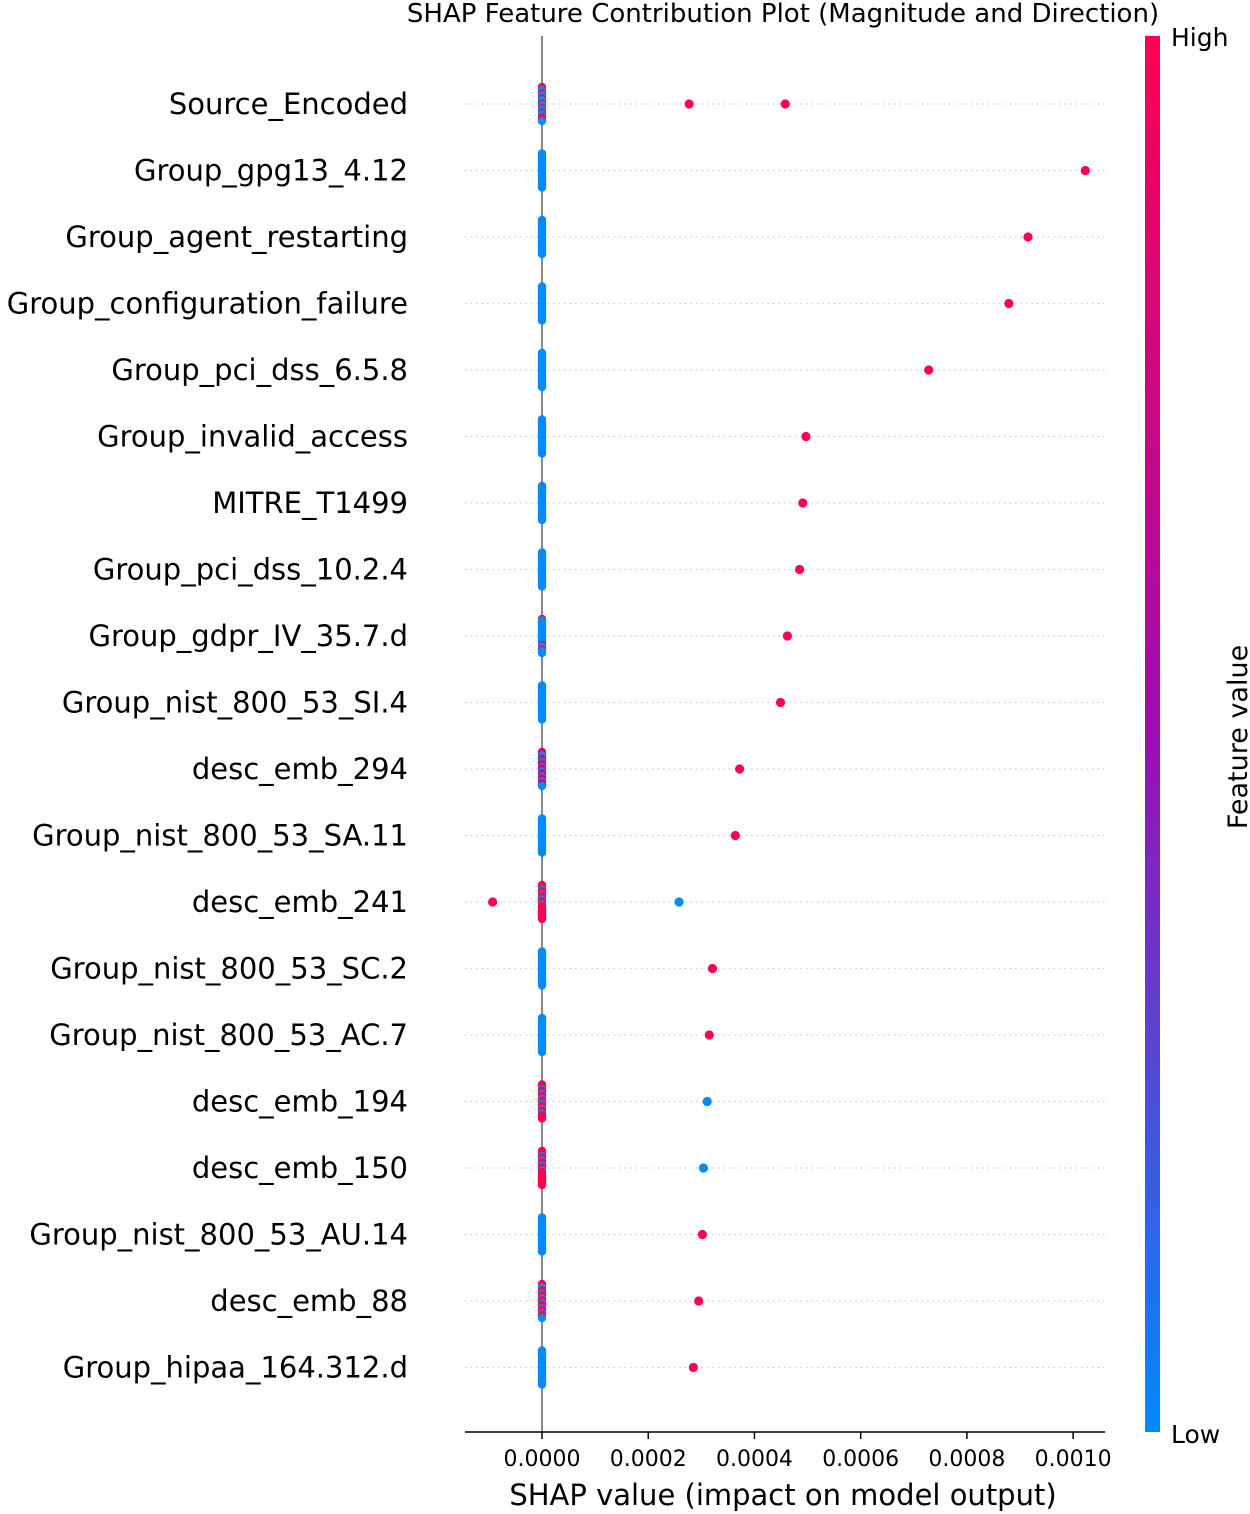 This screenshot has height=1514, width=1250. Describe the element at coordinates (1199, 37) in the screenshot. I see `colorbar-high-label: High` at that location.